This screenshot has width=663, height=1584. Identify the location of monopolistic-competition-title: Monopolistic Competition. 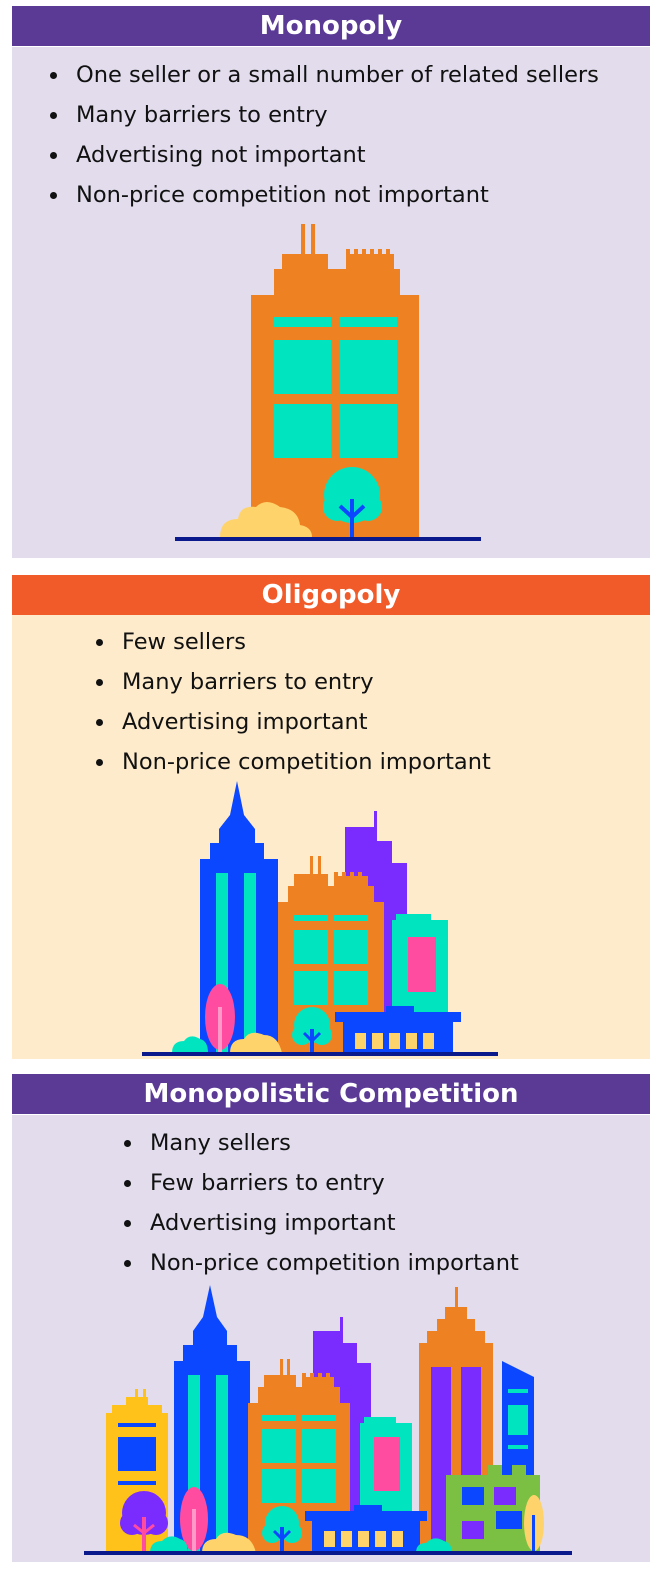
(331, 1094).